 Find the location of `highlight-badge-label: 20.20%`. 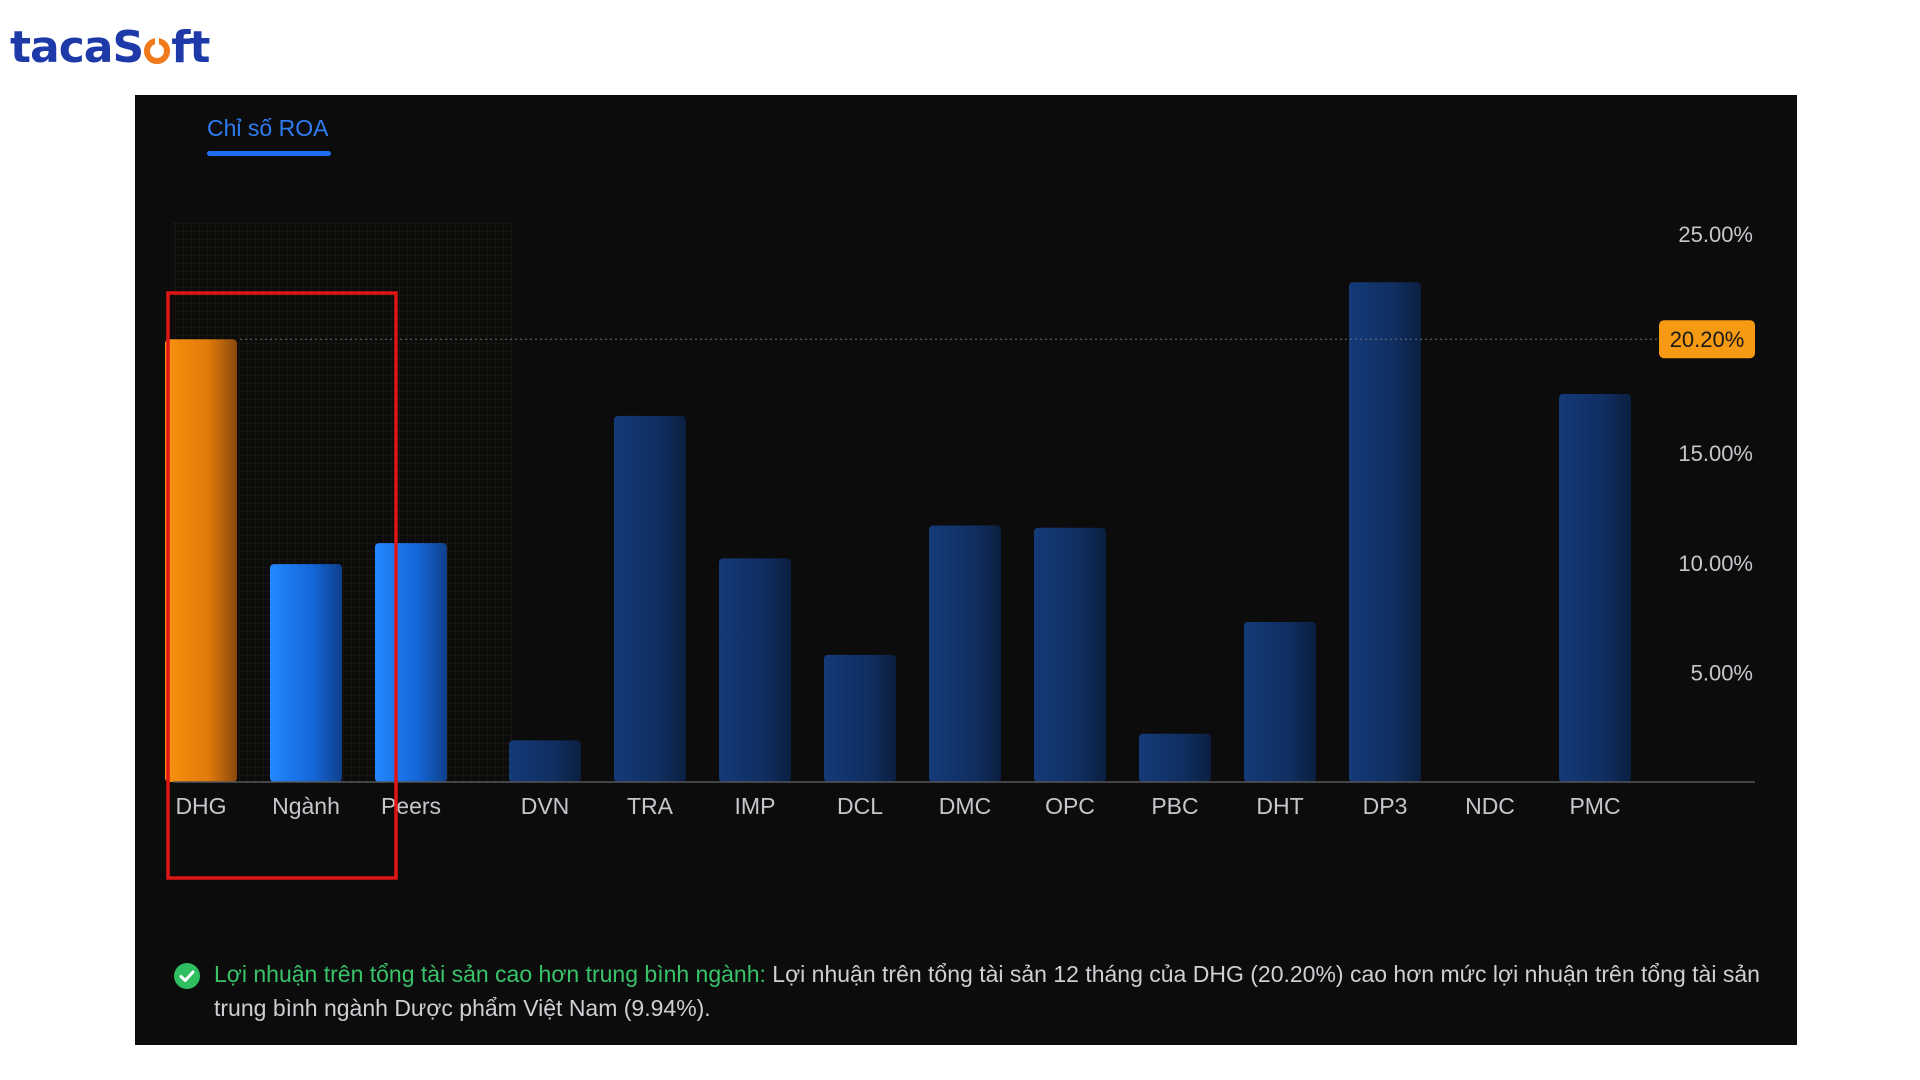

highlight-badge-label: 20.20% is located at coordinates (1707, 339).